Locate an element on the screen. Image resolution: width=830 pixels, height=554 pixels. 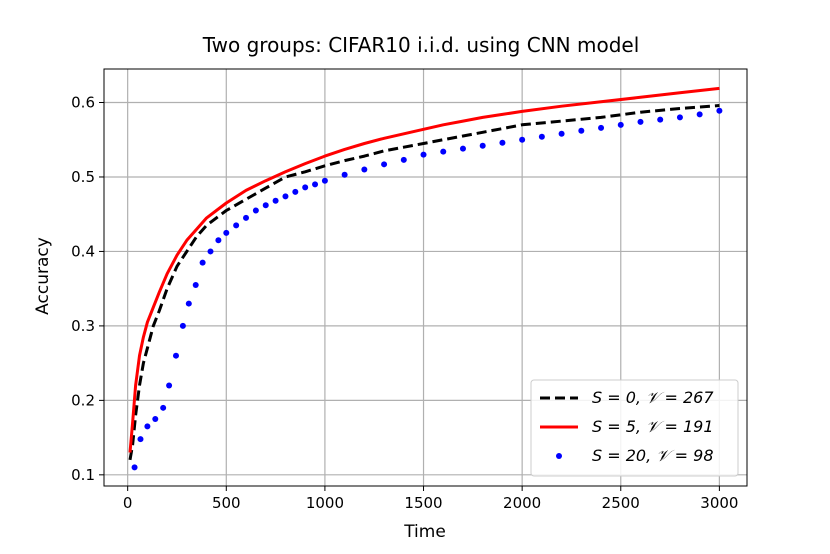
y-tick-label: 0.4 is located at coordinates (83, 251).